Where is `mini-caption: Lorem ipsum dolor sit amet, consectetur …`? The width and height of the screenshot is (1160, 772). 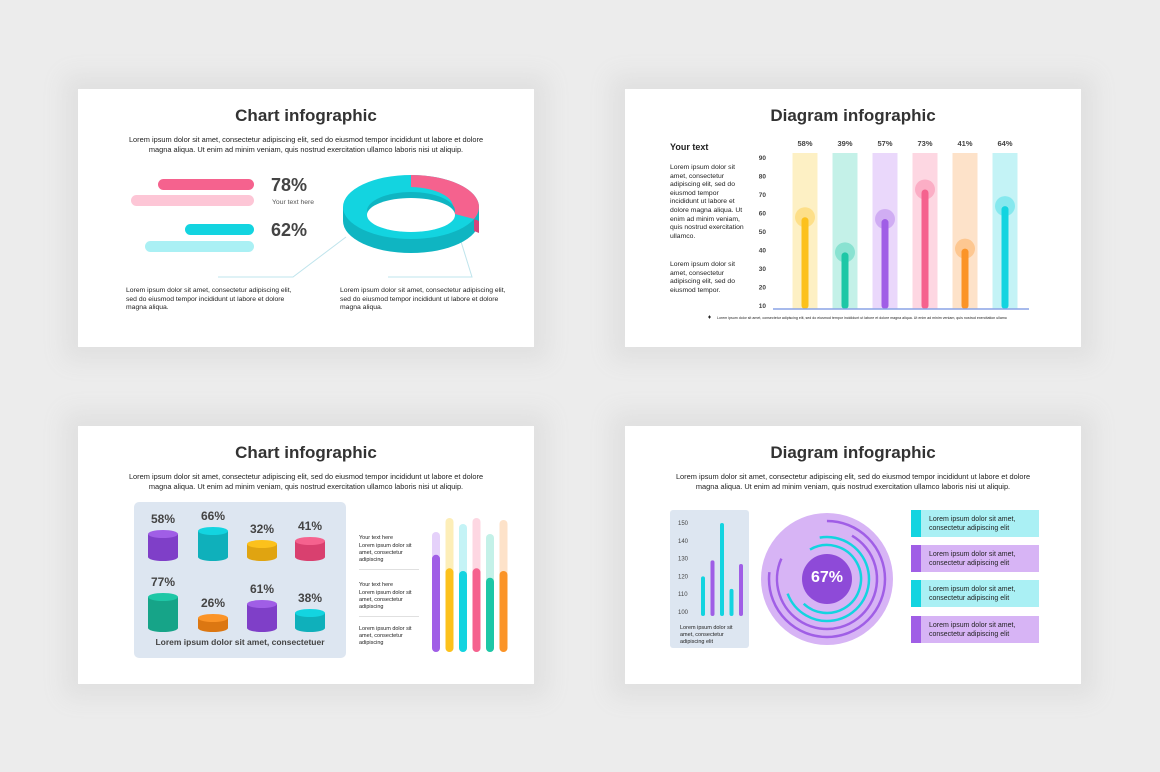
mini-caption: Lorem ipsum dolor sit amet, consectetur … is located at coordinates (706, 635).